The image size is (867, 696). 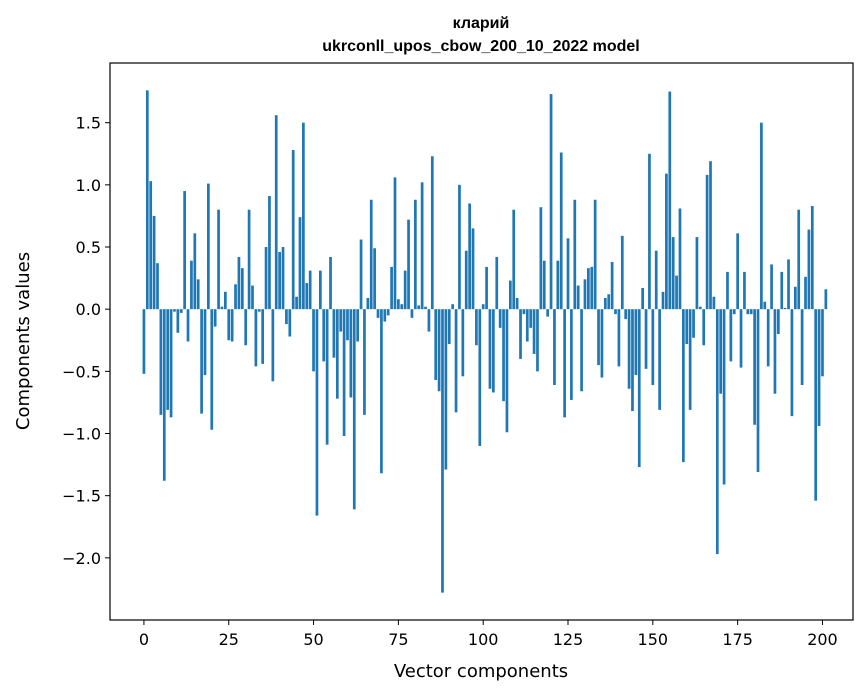 I want to click on x-tick-label: 200, so click(x=822, y=639).